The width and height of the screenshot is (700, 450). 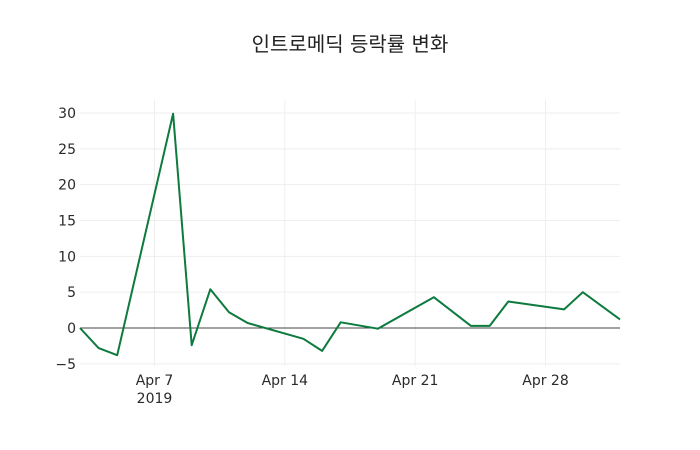 I want to click on y-tick-label: 15, so click(x=67, y=222).